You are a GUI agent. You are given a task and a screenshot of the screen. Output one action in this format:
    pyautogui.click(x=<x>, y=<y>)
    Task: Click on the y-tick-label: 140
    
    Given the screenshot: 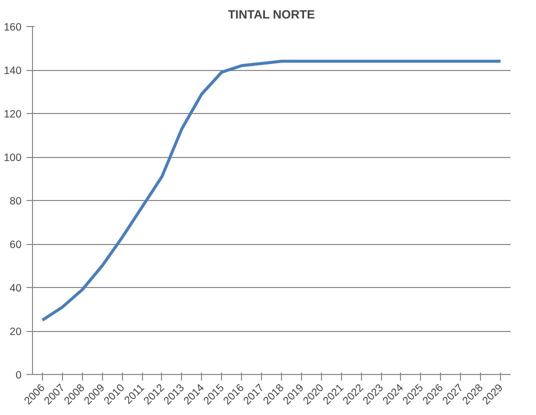 What is the action you would take?
    pyautogui.click(x=13, y=71)
    